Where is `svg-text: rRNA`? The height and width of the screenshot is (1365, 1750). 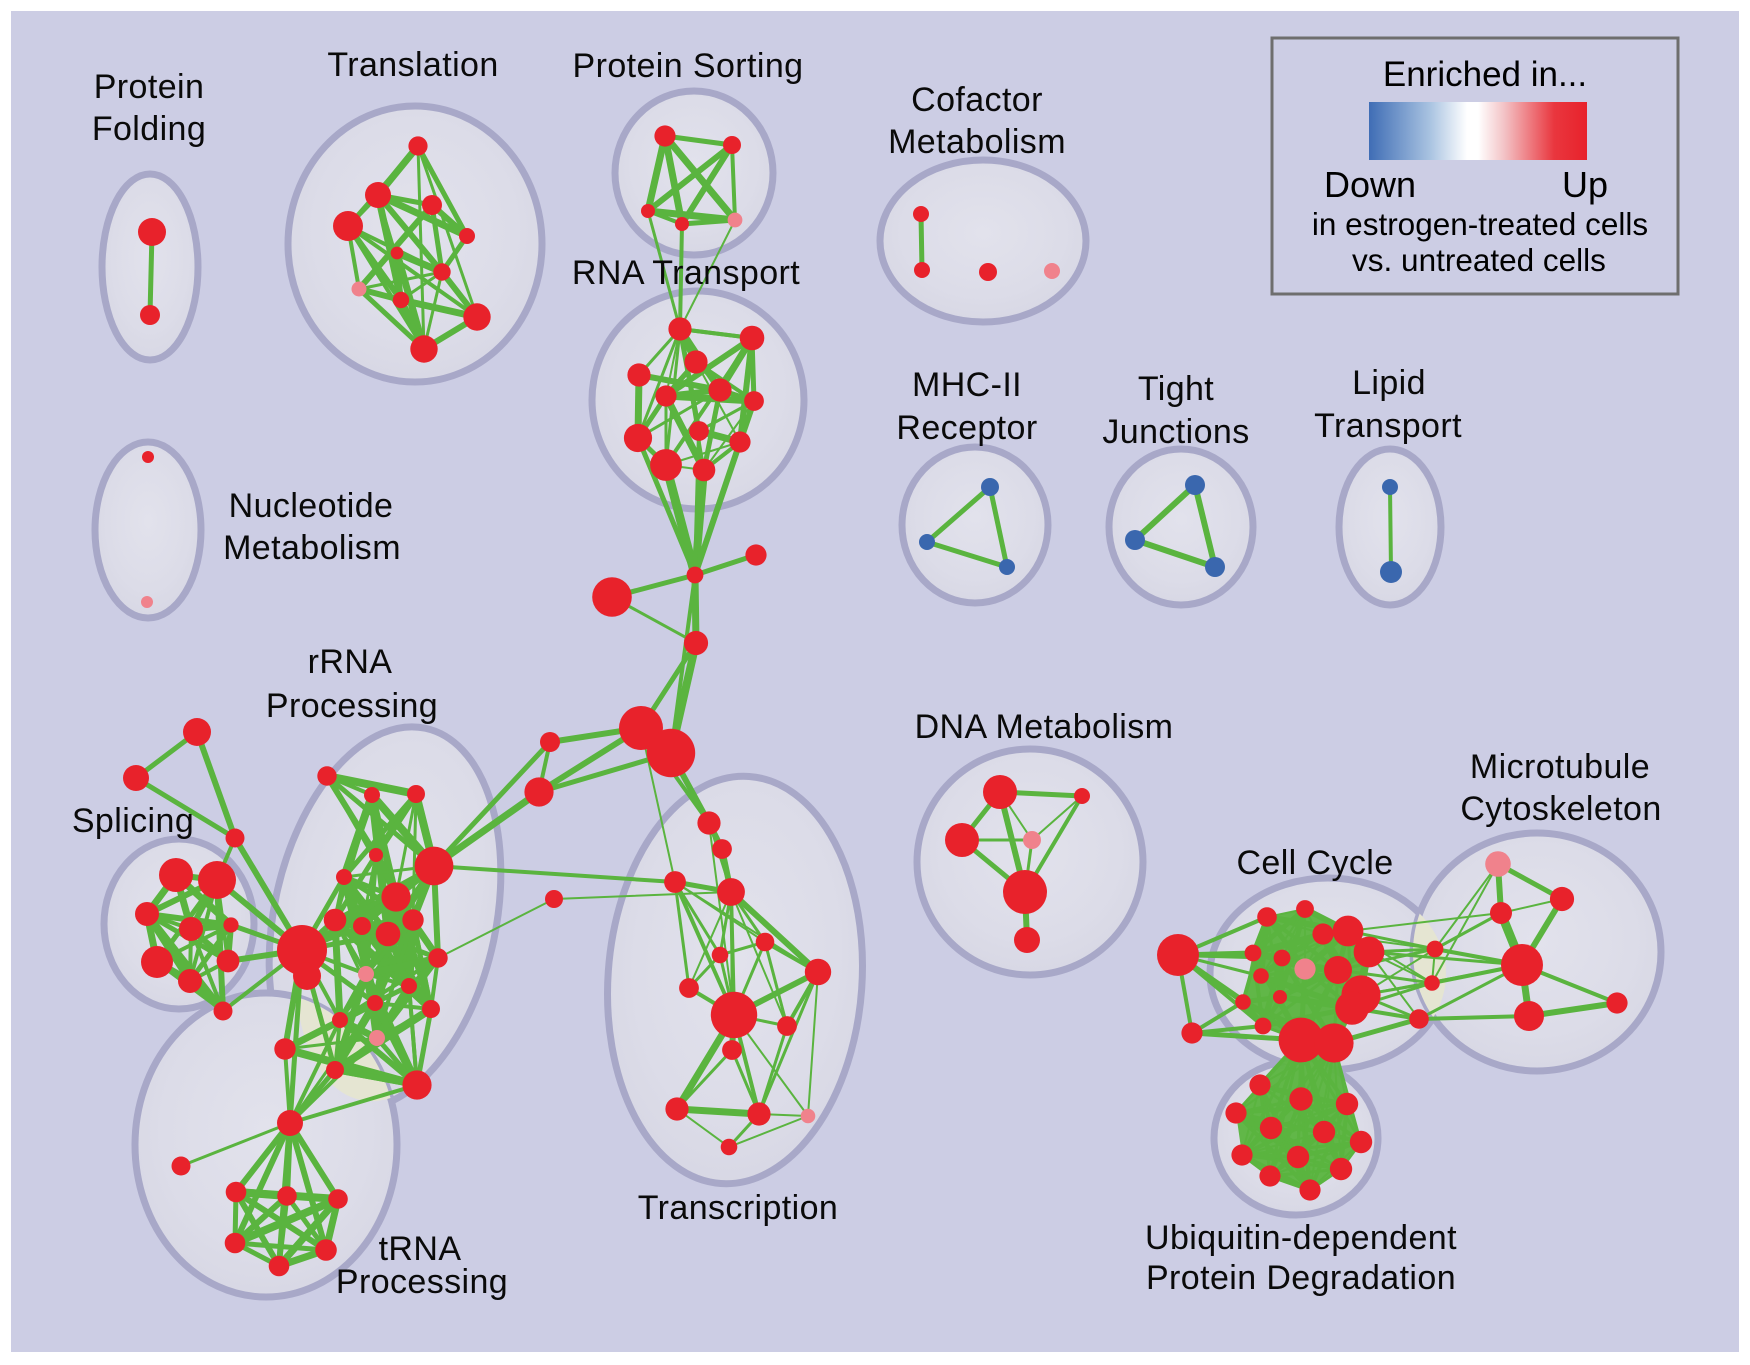 svg-text: rRNA is located at coordinates (350, 662).